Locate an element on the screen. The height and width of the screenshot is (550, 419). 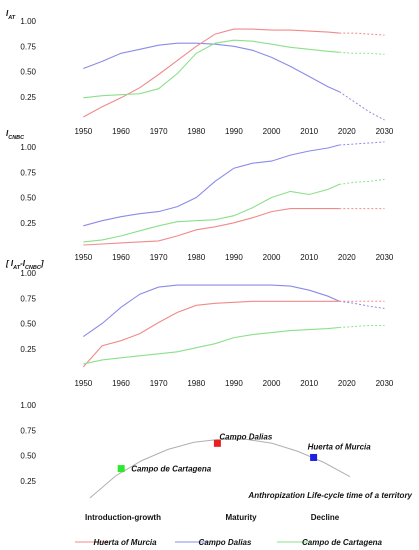
point-label-1: Campo de Cartagena is located at coordinates (171, 469).